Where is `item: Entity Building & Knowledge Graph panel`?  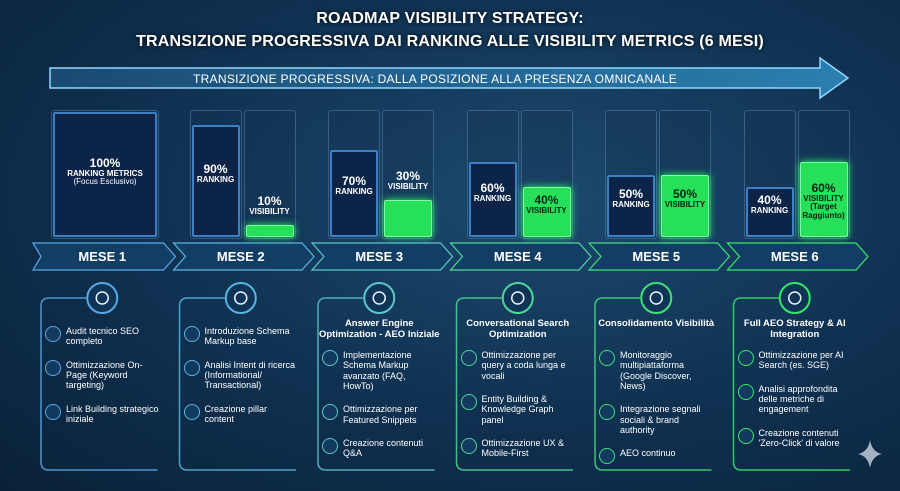
item: Entity Building & Knowledge Graph panel is located at coordinates (518, 409).